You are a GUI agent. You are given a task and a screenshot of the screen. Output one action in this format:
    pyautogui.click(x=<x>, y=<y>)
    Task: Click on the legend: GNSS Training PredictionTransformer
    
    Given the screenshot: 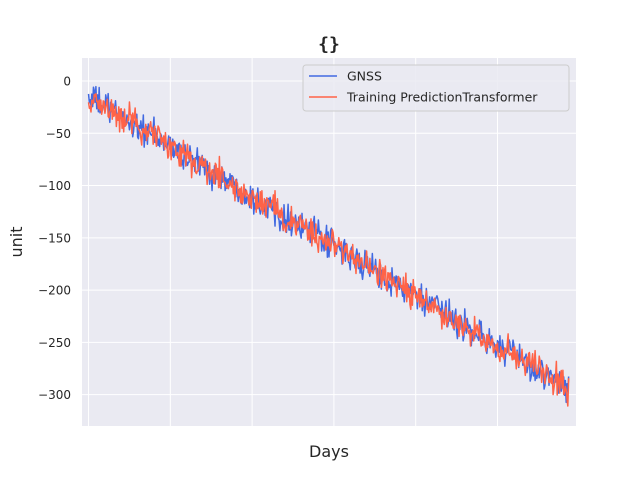 What is the action you would take?
    pyautogui.click(x=436, y=88)
    